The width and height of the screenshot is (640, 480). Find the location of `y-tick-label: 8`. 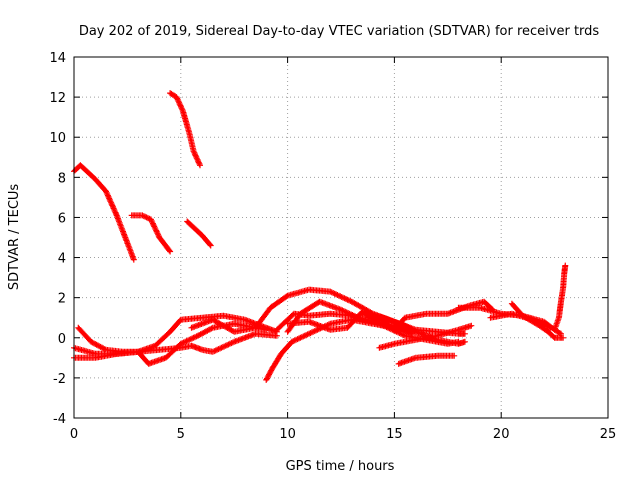

y-tick-label: 8 is located at coordinates (62, 178).